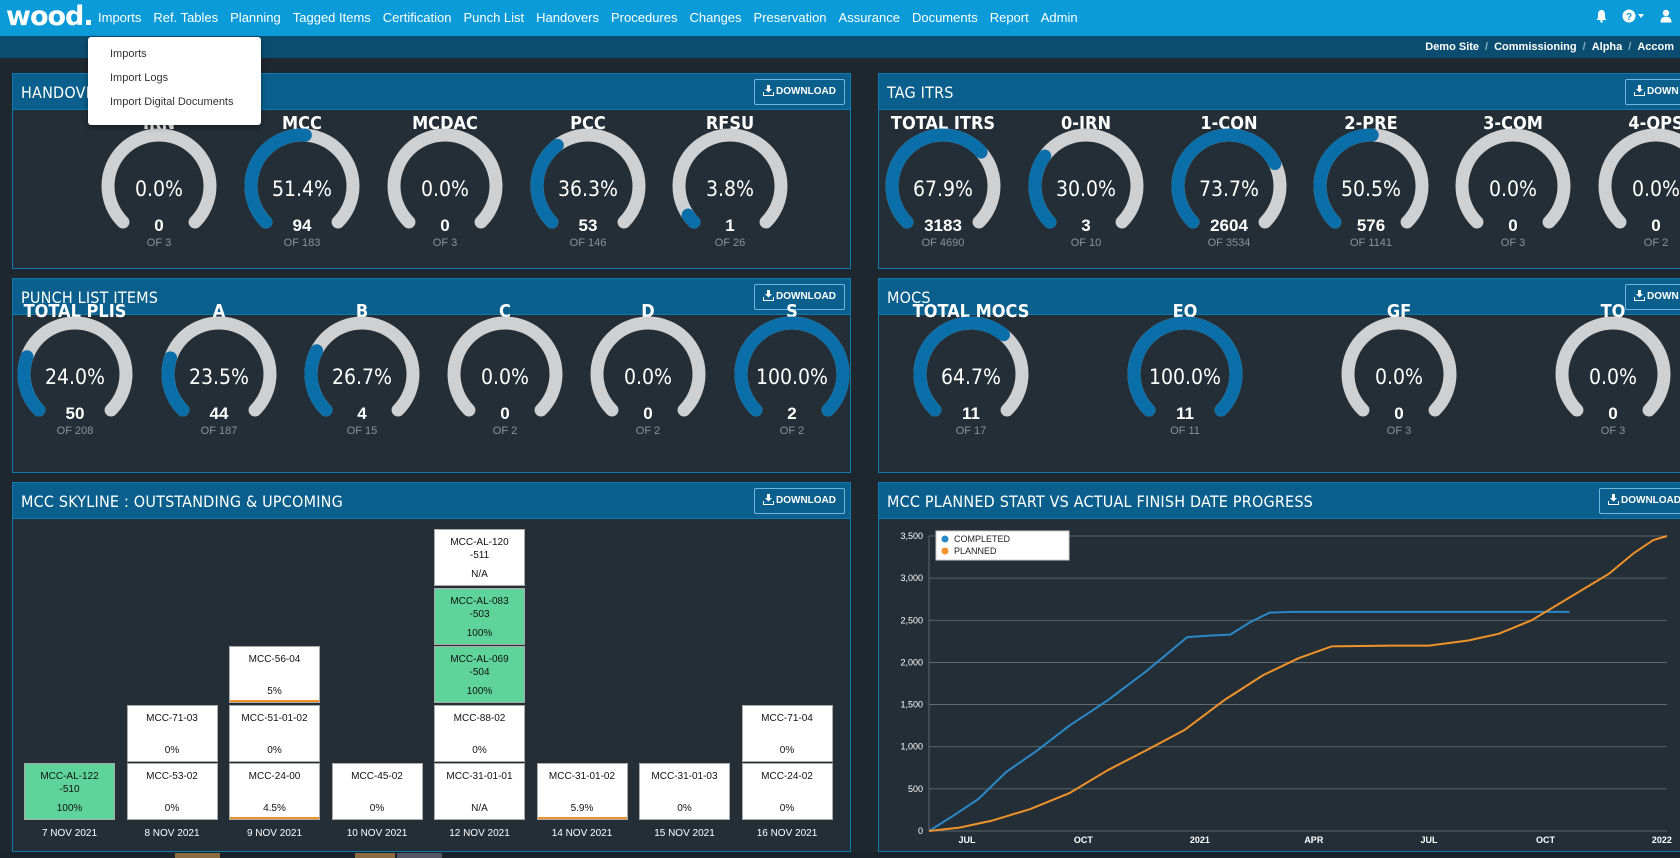 This screenshot has height=858, width=1680. Describe the element at coordinates (787, 733) in the screenshot. I see `skyline-cell: MCC-71-04 0%` at that location.